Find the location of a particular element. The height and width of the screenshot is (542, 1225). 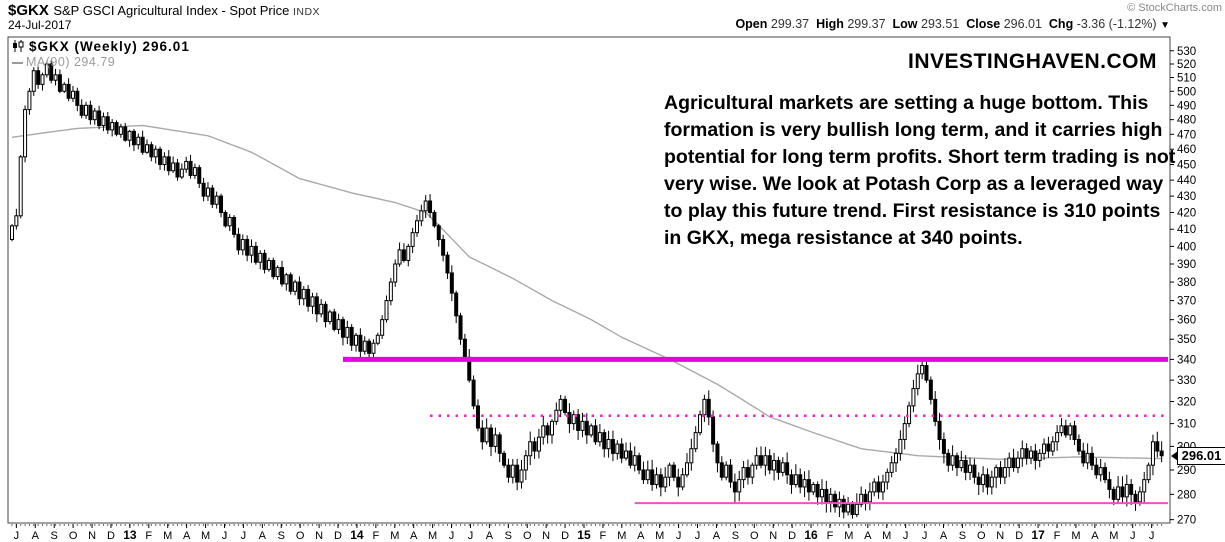

y-axis-label: 340 is located at coordinates (1186, 360).